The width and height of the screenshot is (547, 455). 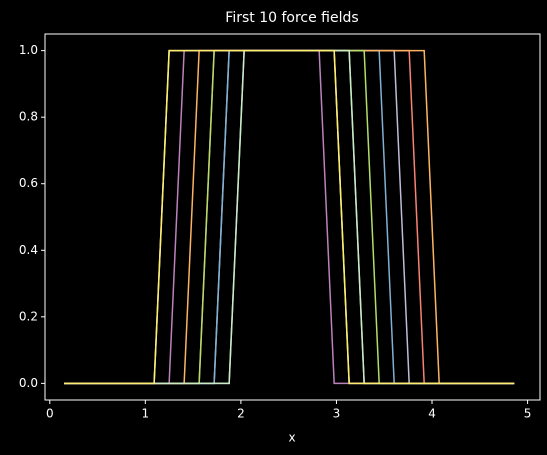 I want to click on x-tick-label: 0, so click(x=50, y=414).